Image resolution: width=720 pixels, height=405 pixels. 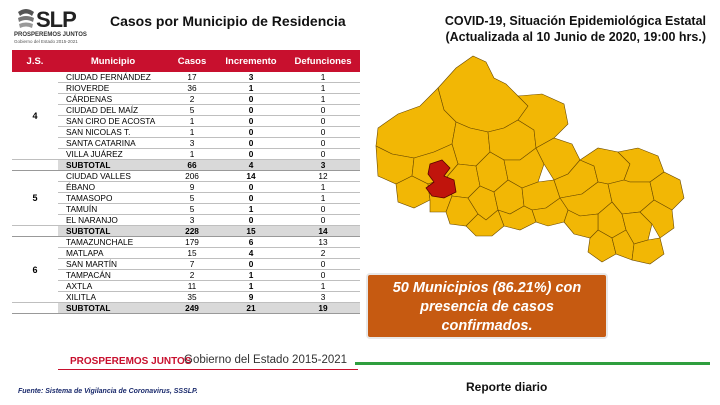 I want to click on table-row: SANTA CATARINA 3 0 0, so click(x=186, y=143).